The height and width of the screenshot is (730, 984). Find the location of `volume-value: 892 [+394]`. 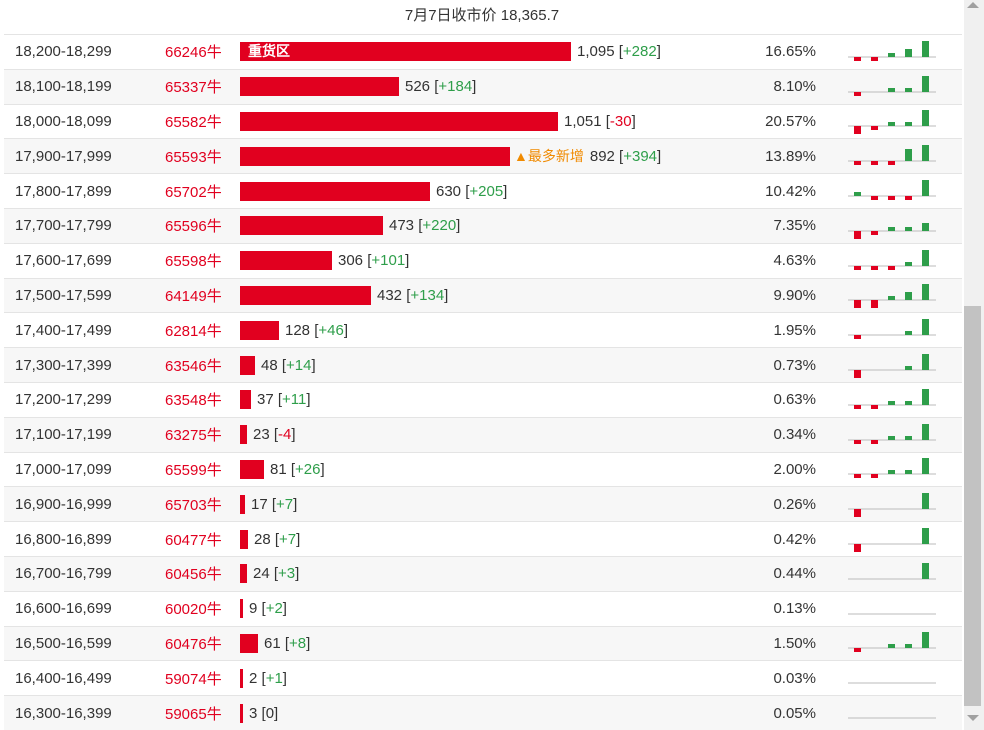

volume-value: 892 [+394] is located at coordinates (625, 156).